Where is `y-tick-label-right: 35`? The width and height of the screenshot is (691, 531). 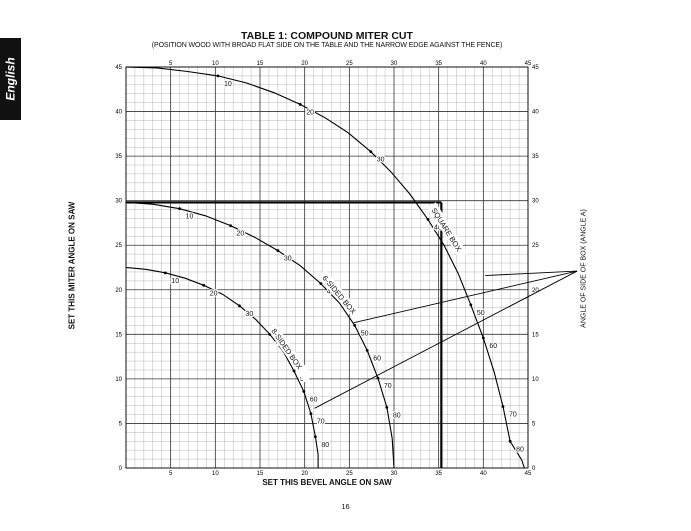
y-tick-label-right: 35 is located at coordinates (535, 157).